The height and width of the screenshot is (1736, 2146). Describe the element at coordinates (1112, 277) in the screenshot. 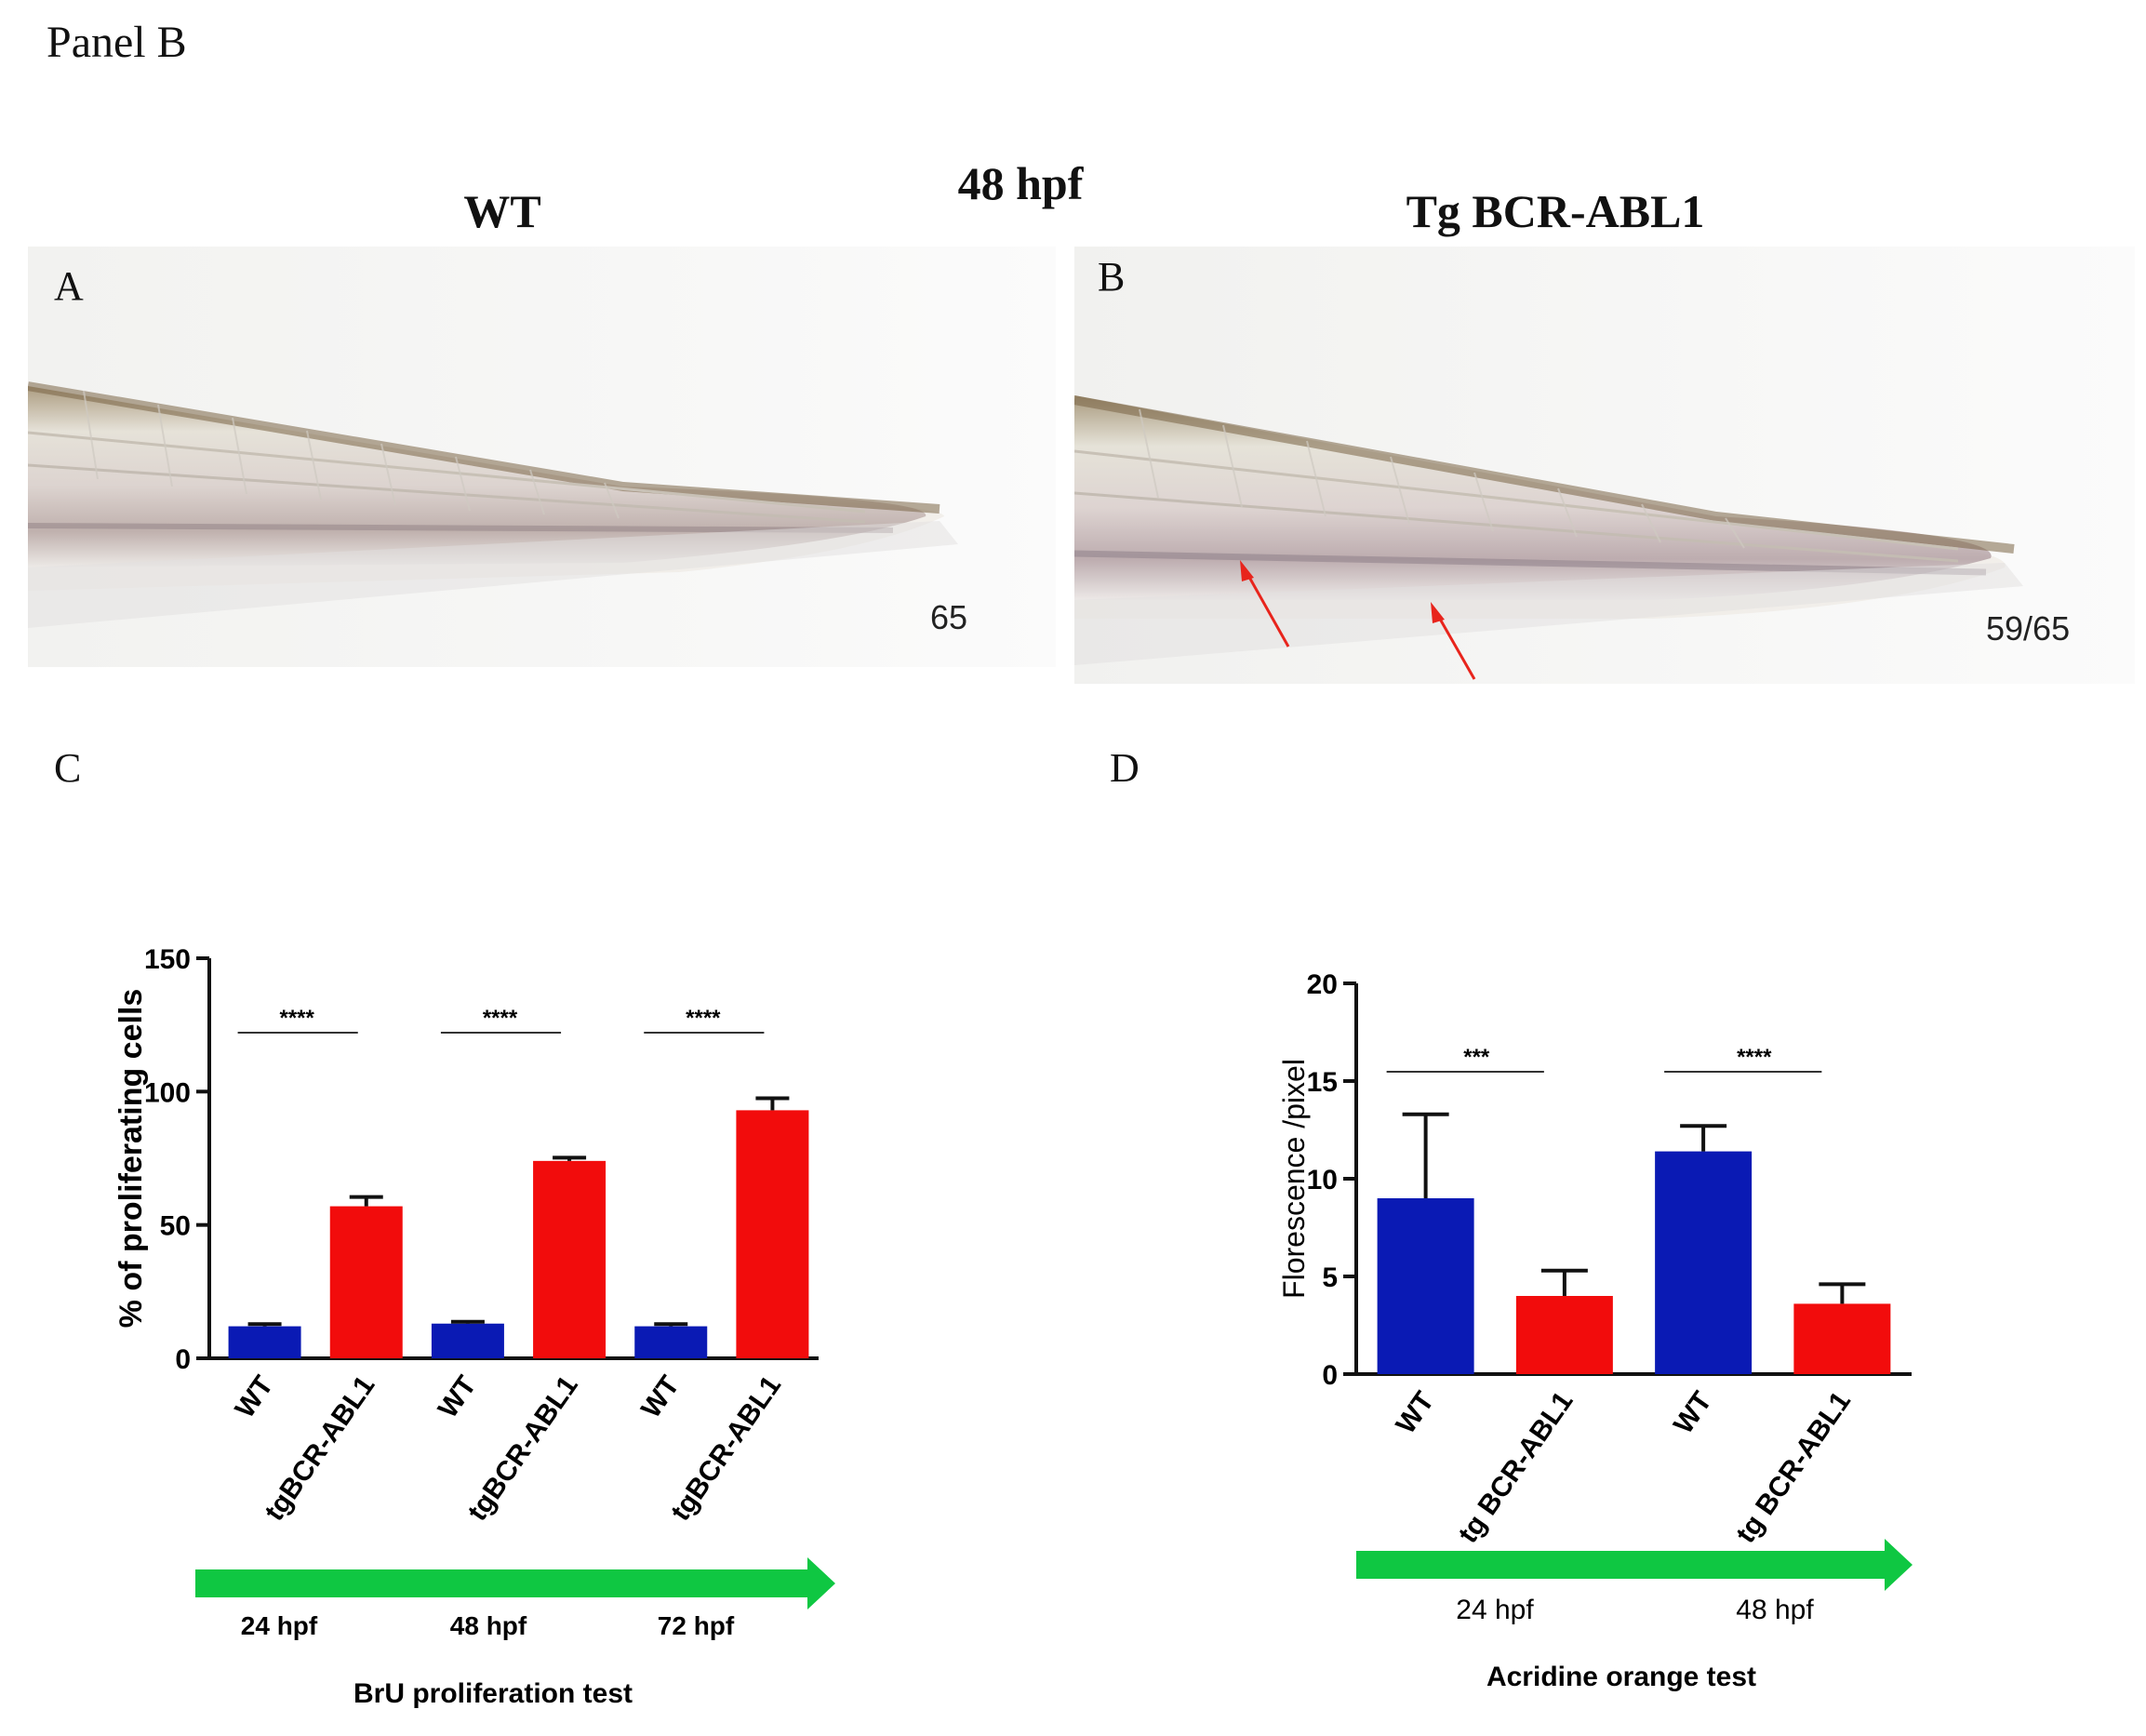

I see `panel-letter-b: B` at that location.